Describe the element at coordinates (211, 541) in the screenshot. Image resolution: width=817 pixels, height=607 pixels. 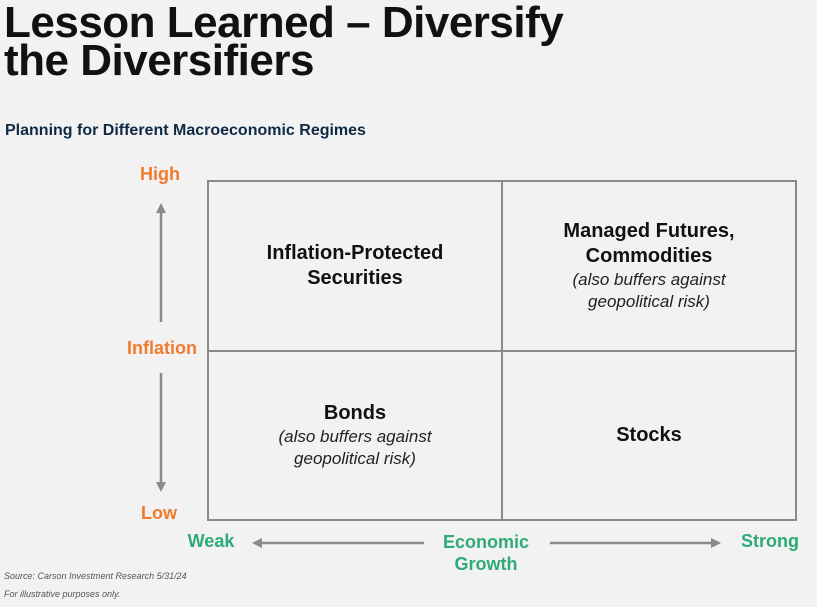
I see `growth-weak-label: Weak` at that location.